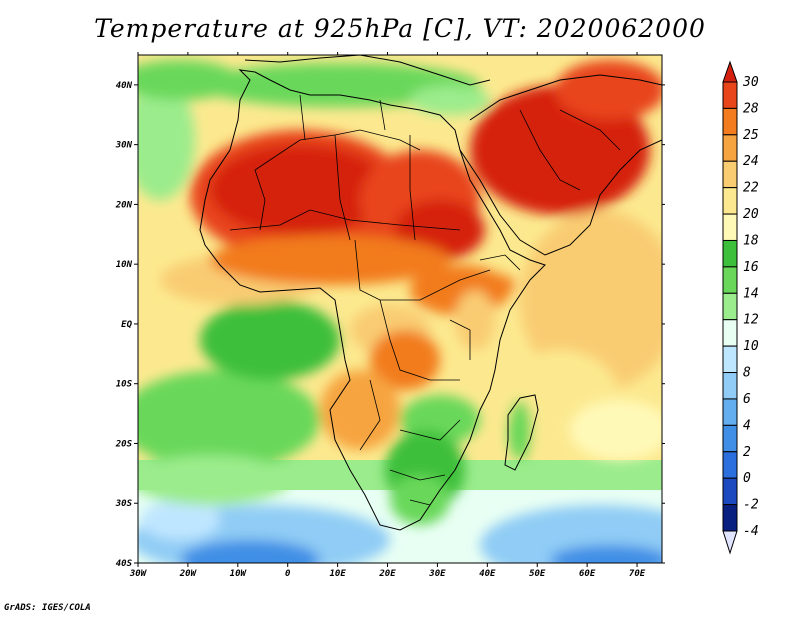 This screenshot has width=800, height=618. Describe the element at coordinates (124, 265) in the screenshot. I see `lat-tick-label: 10N` at that location.